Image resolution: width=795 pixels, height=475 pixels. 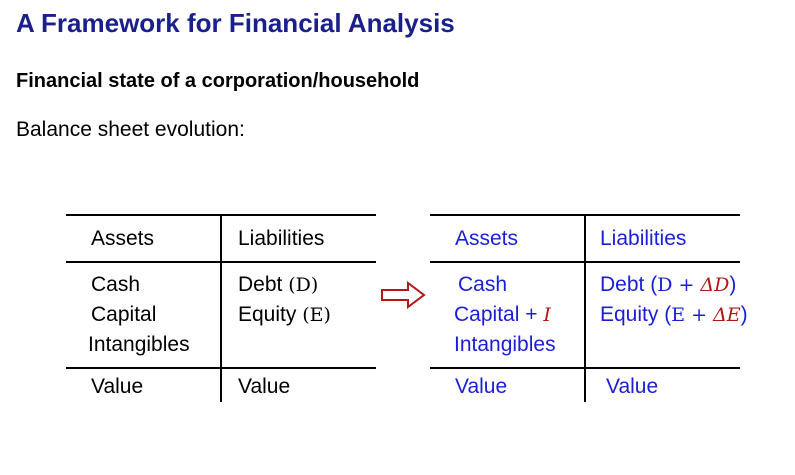 I want to click on slide-title: A Framework for Financial Analysis, so click(x=235, y=23).